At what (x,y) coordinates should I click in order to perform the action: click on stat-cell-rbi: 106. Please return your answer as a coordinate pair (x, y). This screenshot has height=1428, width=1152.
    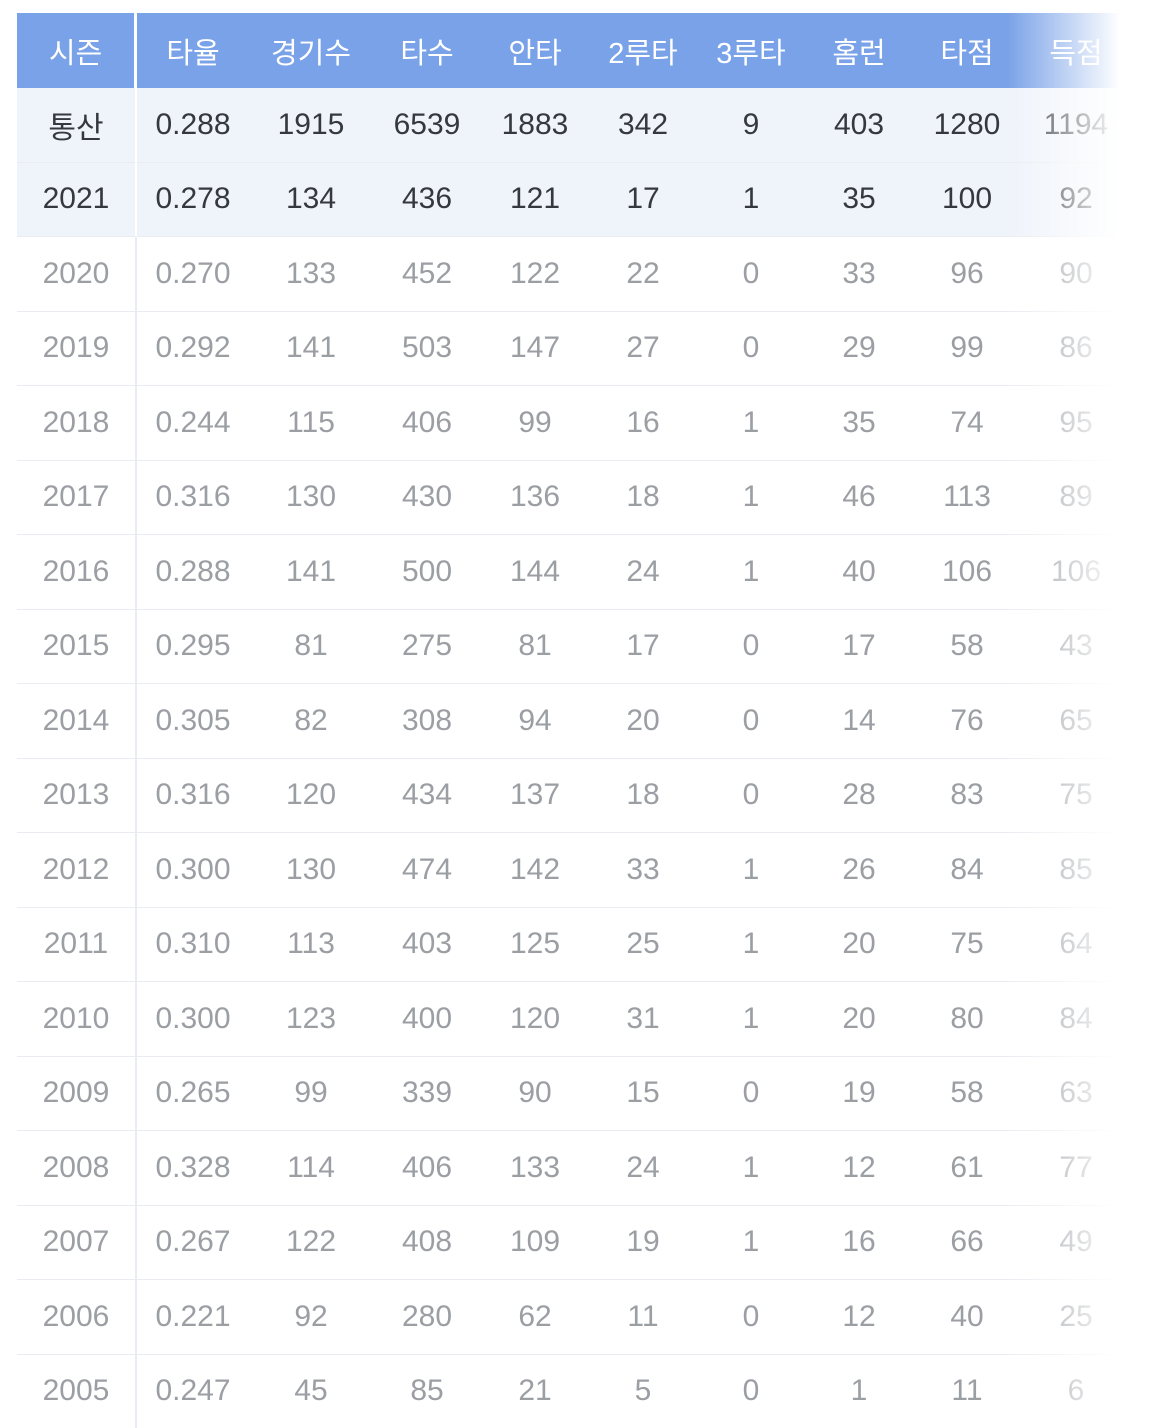
    Looking at the image, I should click on (967, 572).